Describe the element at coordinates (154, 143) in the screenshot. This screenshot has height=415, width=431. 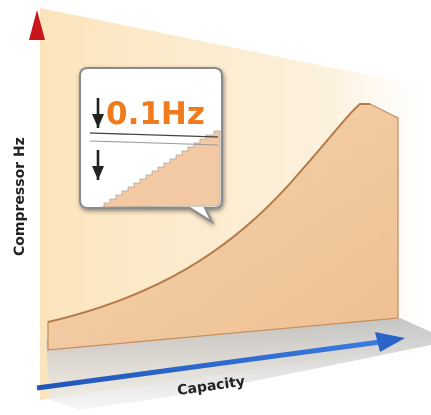
I see `lower-guide-line` at that location.